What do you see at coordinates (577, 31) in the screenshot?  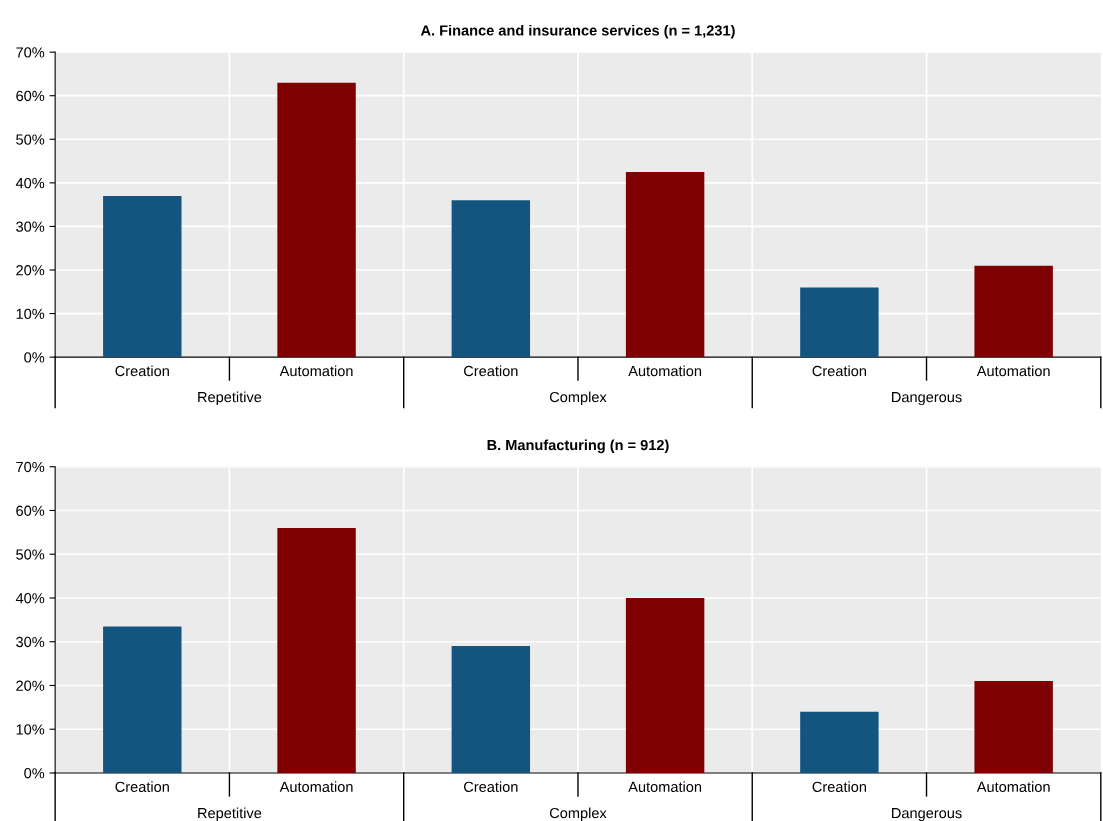 I see `chart-title: A. Finance and insurance services (n = 1,231)` at bounding box center [577, 31].